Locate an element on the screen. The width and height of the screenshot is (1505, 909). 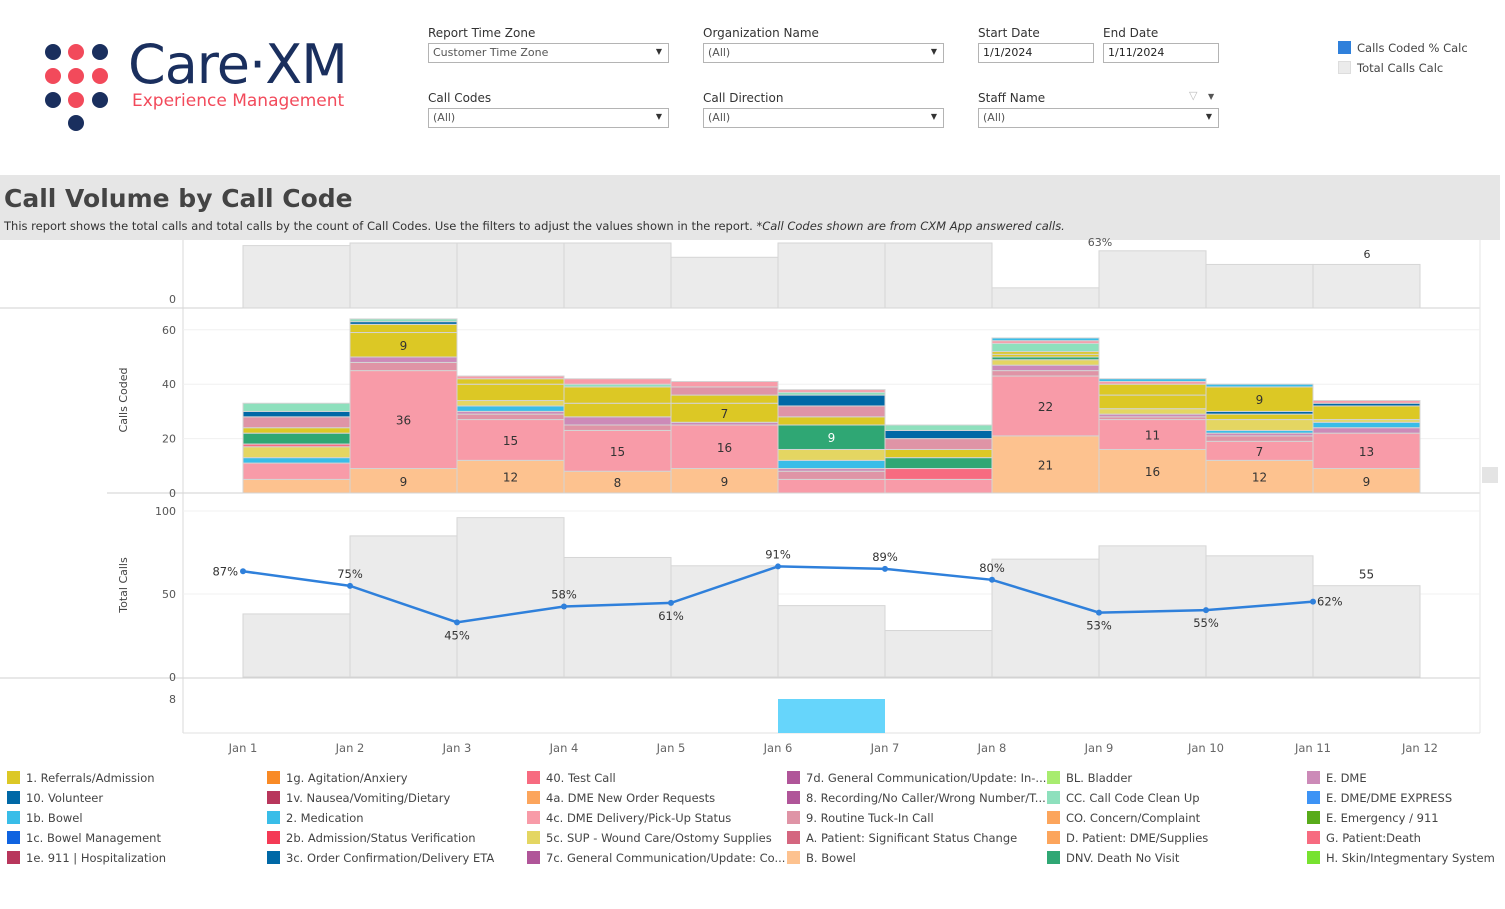
legend-item: E. DME is located at coordinates (1337, 780).